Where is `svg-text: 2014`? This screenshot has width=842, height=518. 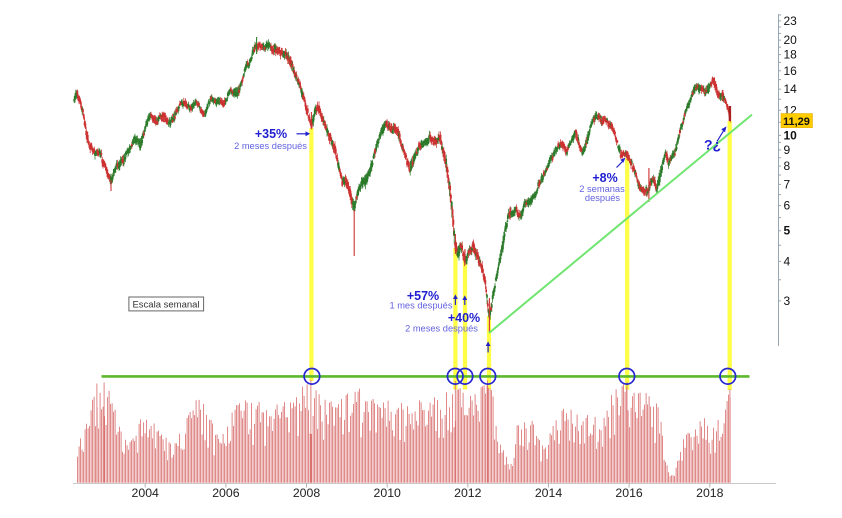
svg-text: 2014 is located at coordinates (549, 493).